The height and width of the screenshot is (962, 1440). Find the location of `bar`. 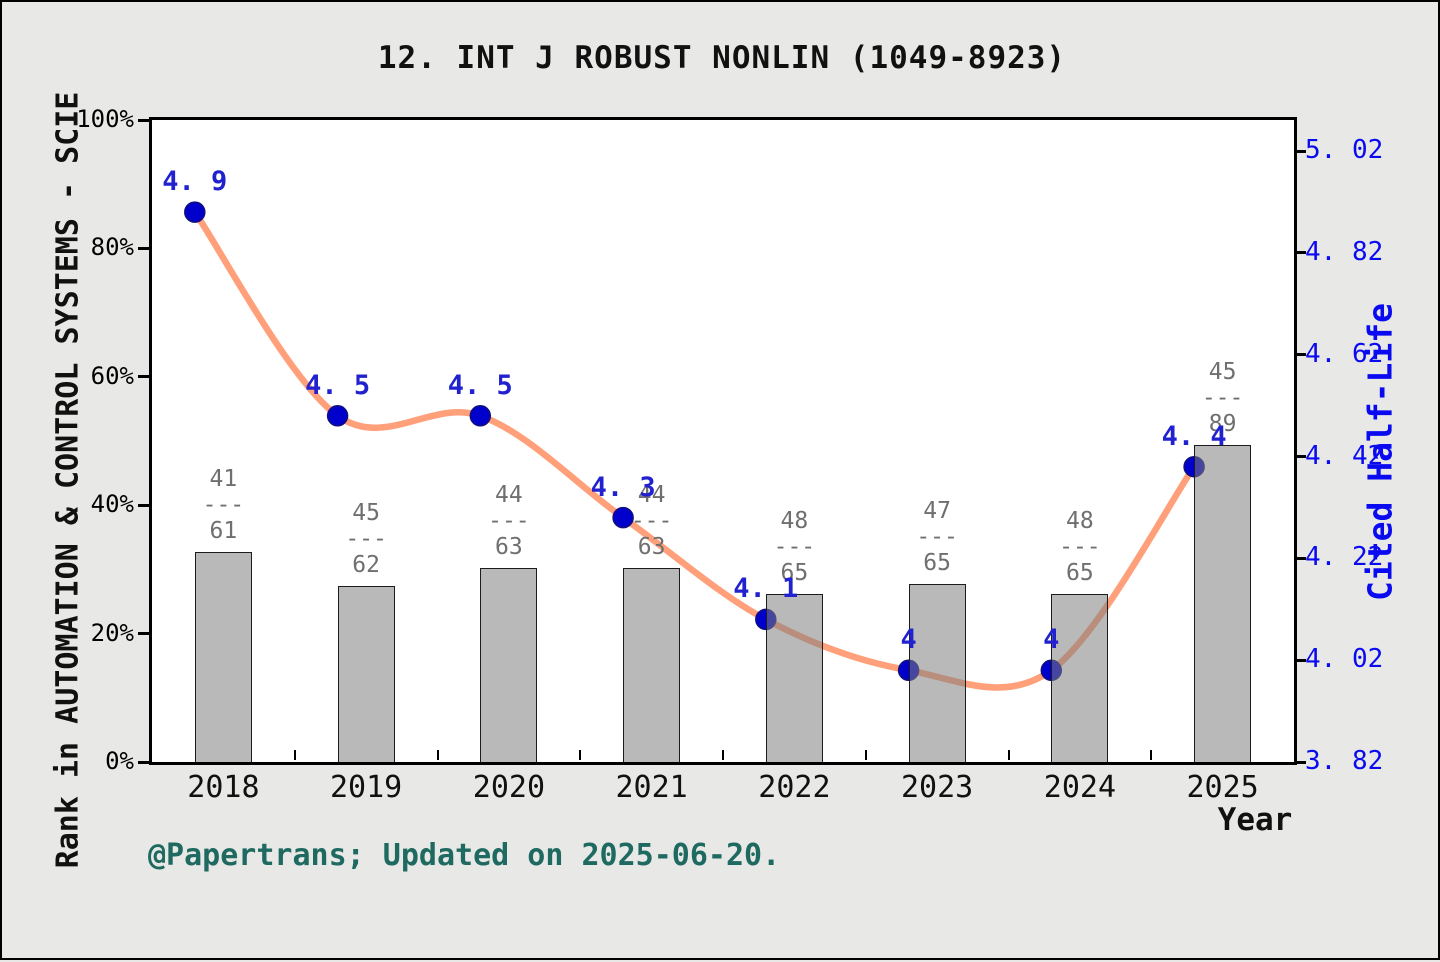

bar is located at coordinates (1223, 603).